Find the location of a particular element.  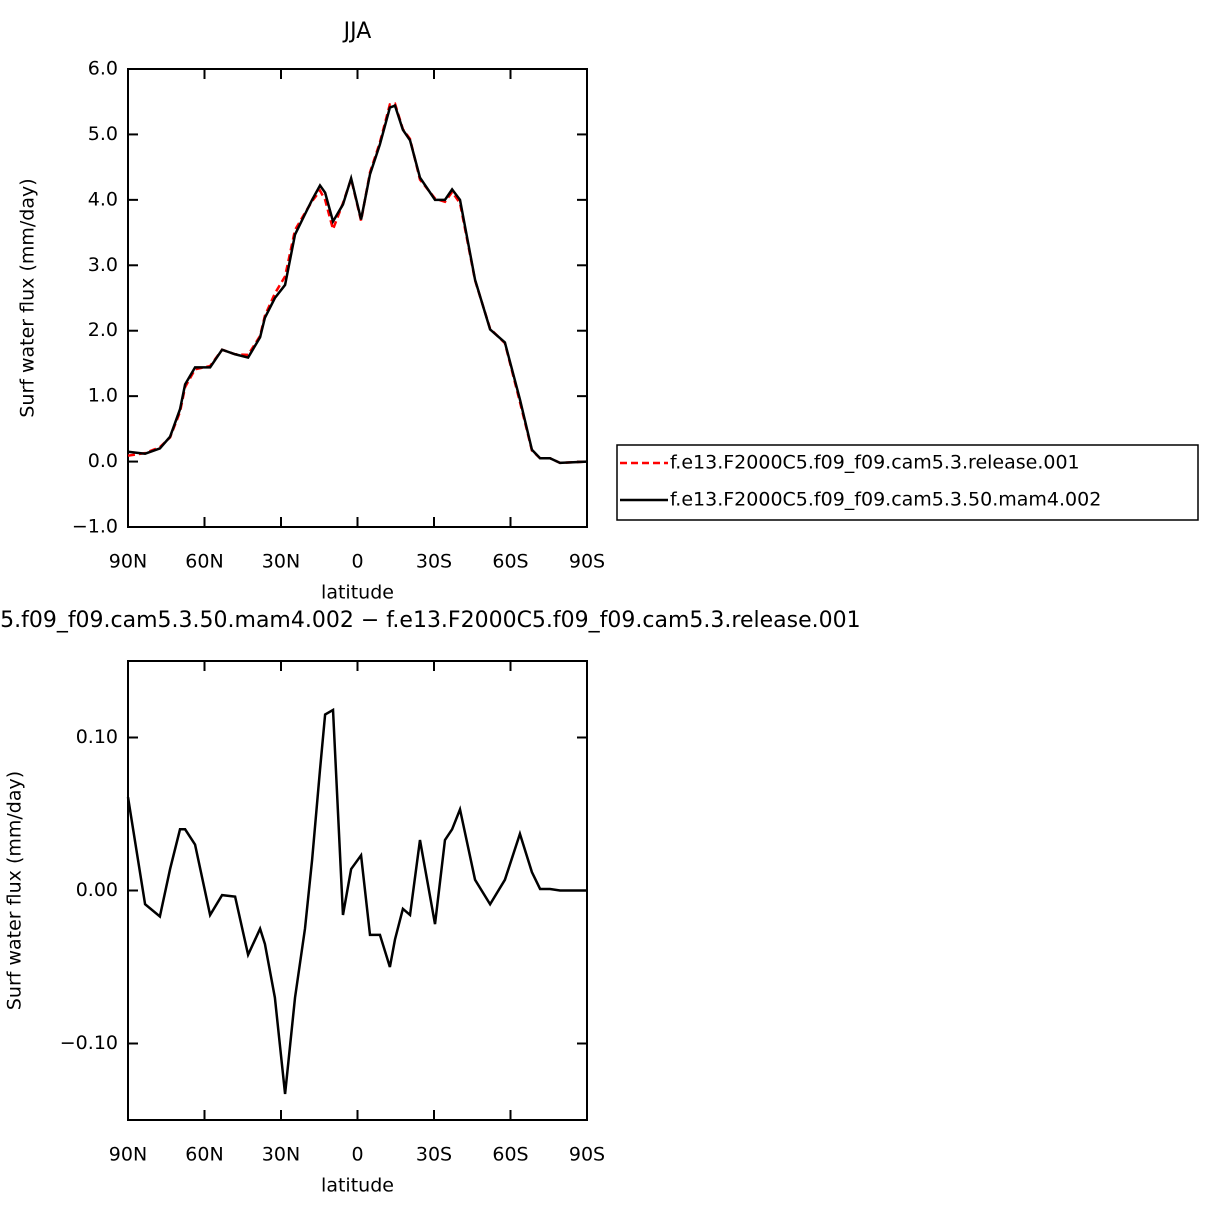

legend-box is located at coordinates (907, 482).